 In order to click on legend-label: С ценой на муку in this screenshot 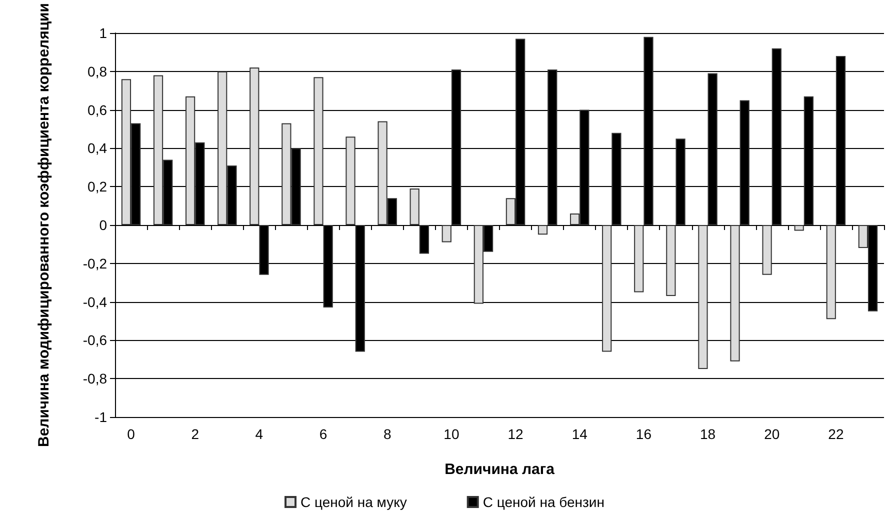, I will do `click(353, 502)`.